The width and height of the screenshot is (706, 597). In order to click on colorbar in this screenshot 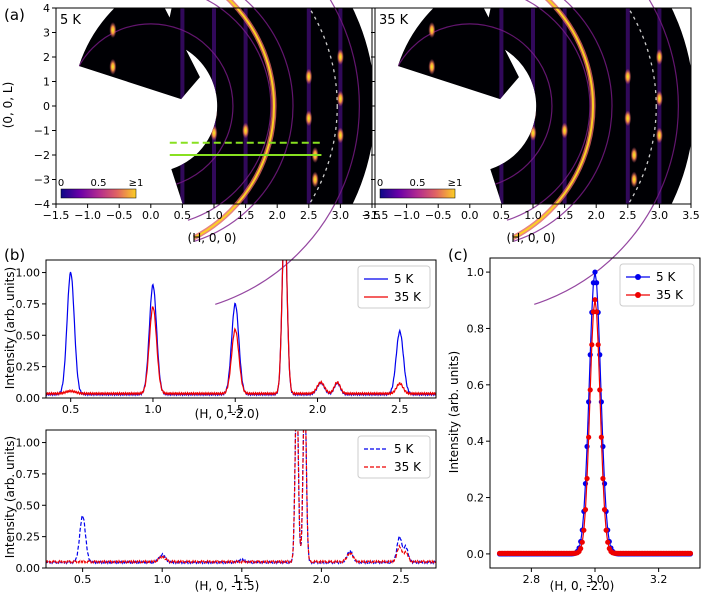, I will do `click(417, 193)`.